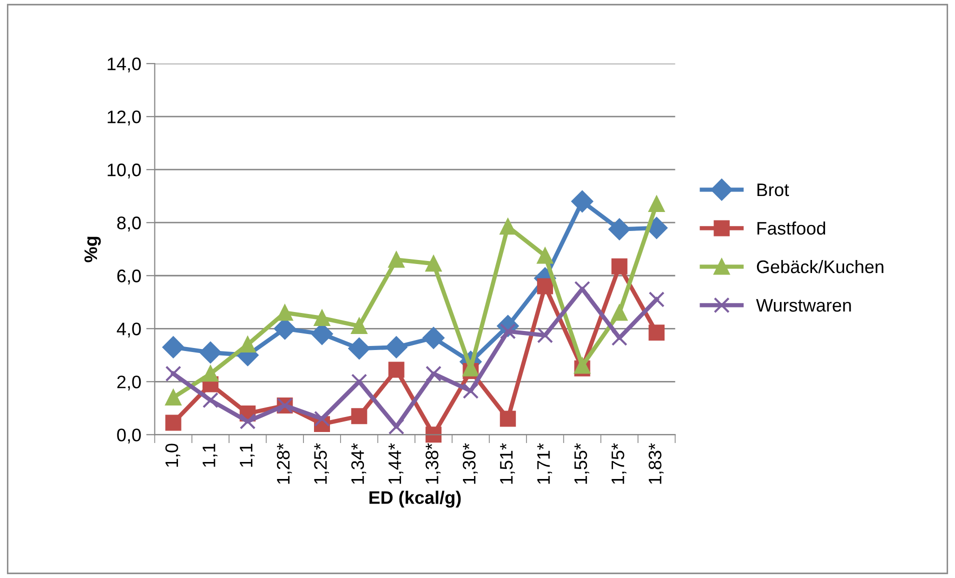 Image resolution: width=955 pixels, height=578 pixels. Describe the element at coordinates (284, 463) in the screenshot. I see `x-tick-label: 1,28*` at that location.